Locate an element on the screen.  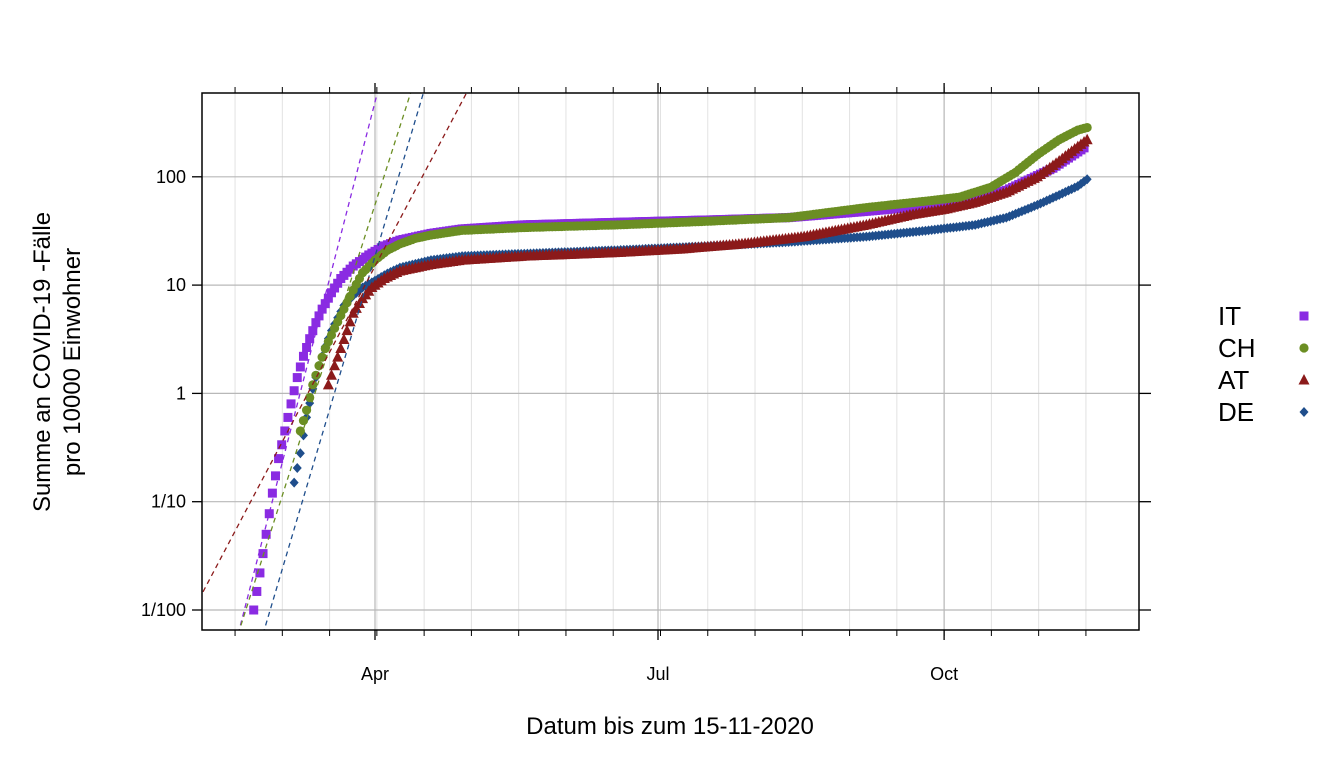
y-axis-title-line2: pro 10000 Einwohner is located at coordinates (72, 362).